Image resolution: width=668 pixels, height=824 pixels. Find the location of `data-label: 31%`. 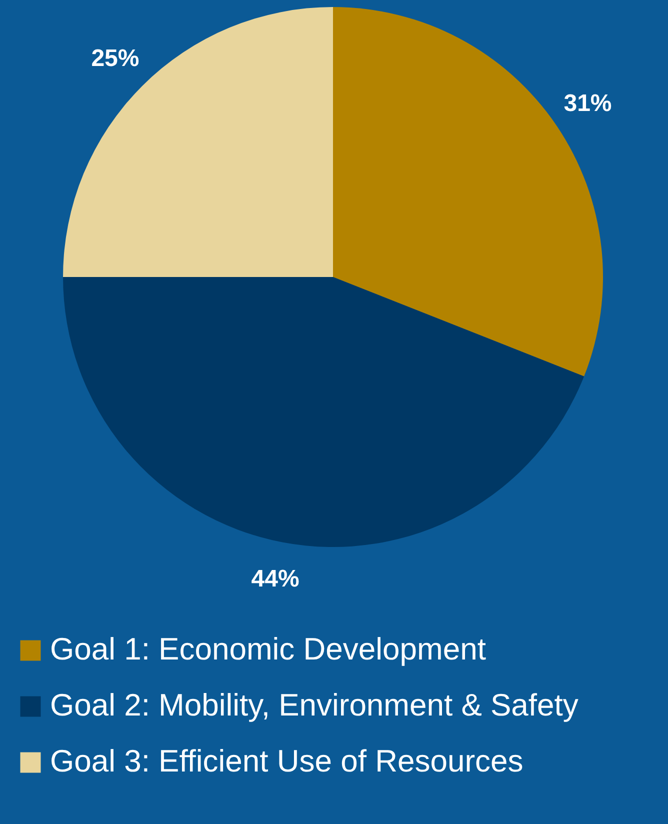

data-label: 31% is located at coordinates (588, 103).